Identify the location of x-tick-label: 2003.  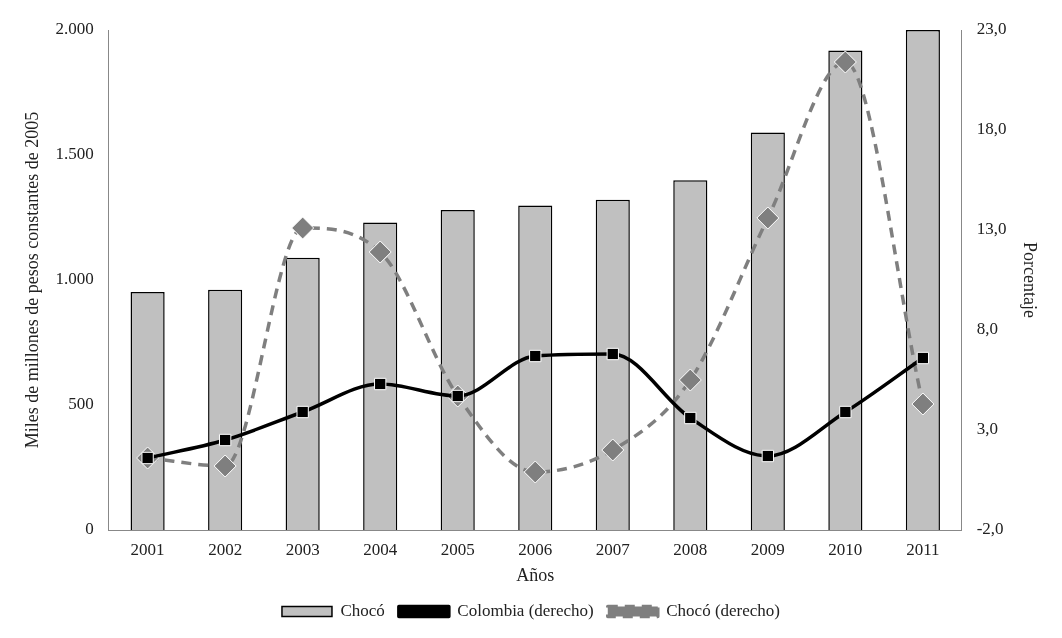
(302, 549).